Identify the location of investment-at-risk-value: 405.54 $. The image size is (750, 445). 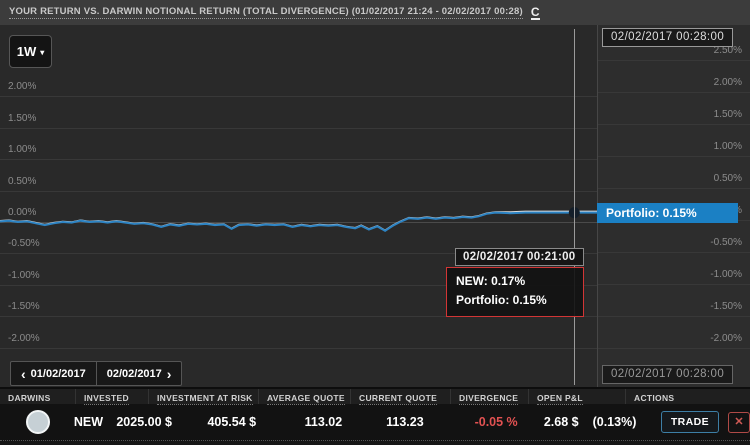
(232, 422).